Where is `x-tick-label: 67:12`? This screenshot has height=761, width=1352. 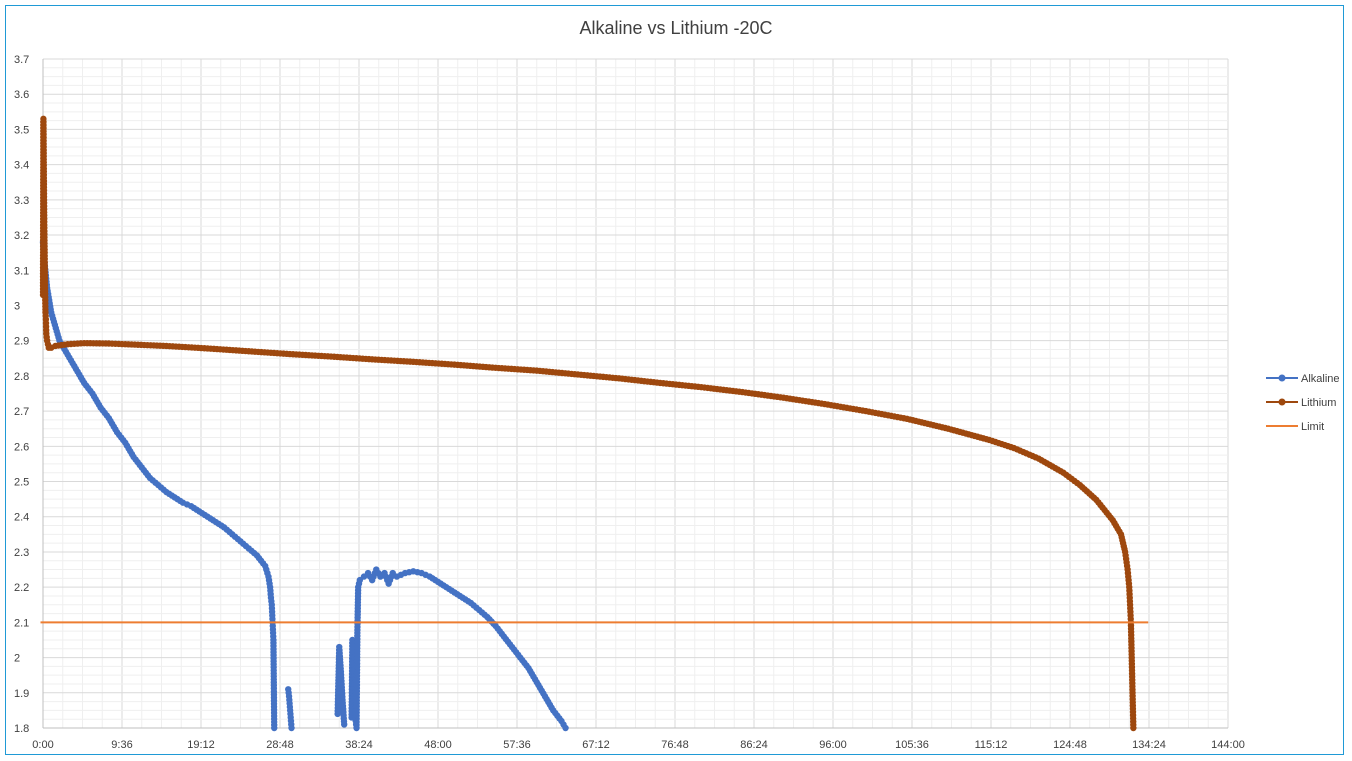
x-tick-label: 67:12 is located at coordinates (596, 745).